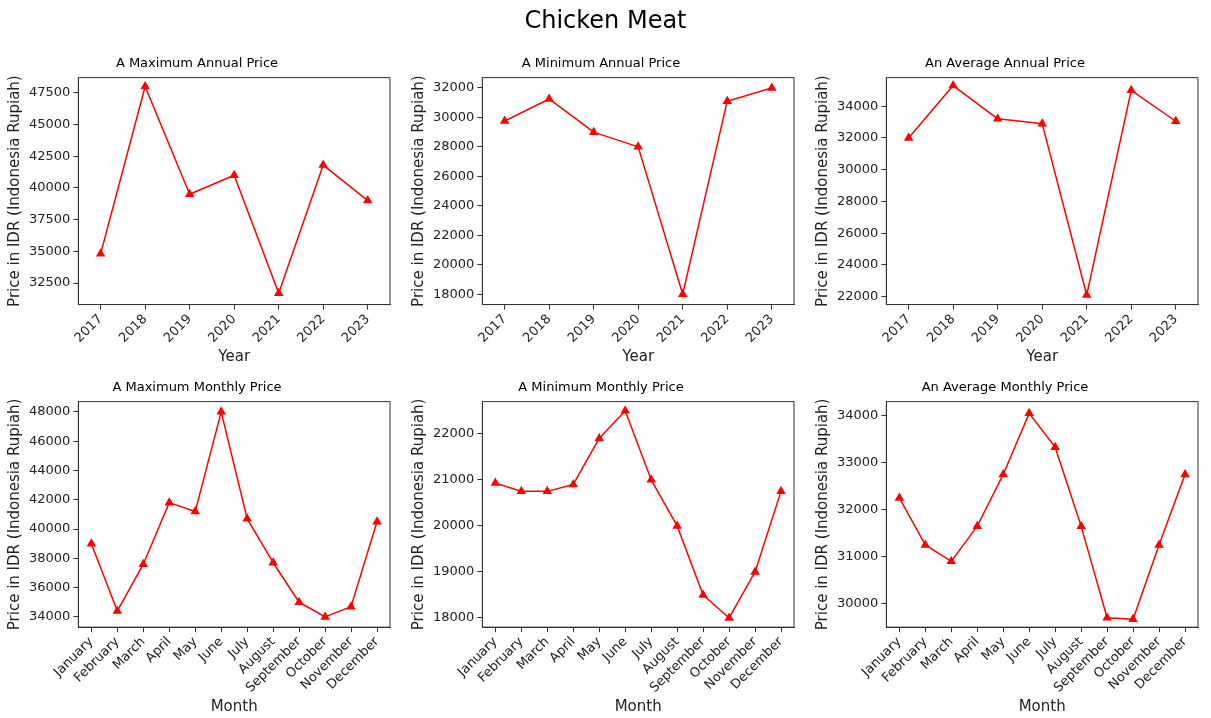  What do you see at coordinates (50, 440) in the screenshot?
I see `y-tick-label: 46000` at bounding box center [50, 440].